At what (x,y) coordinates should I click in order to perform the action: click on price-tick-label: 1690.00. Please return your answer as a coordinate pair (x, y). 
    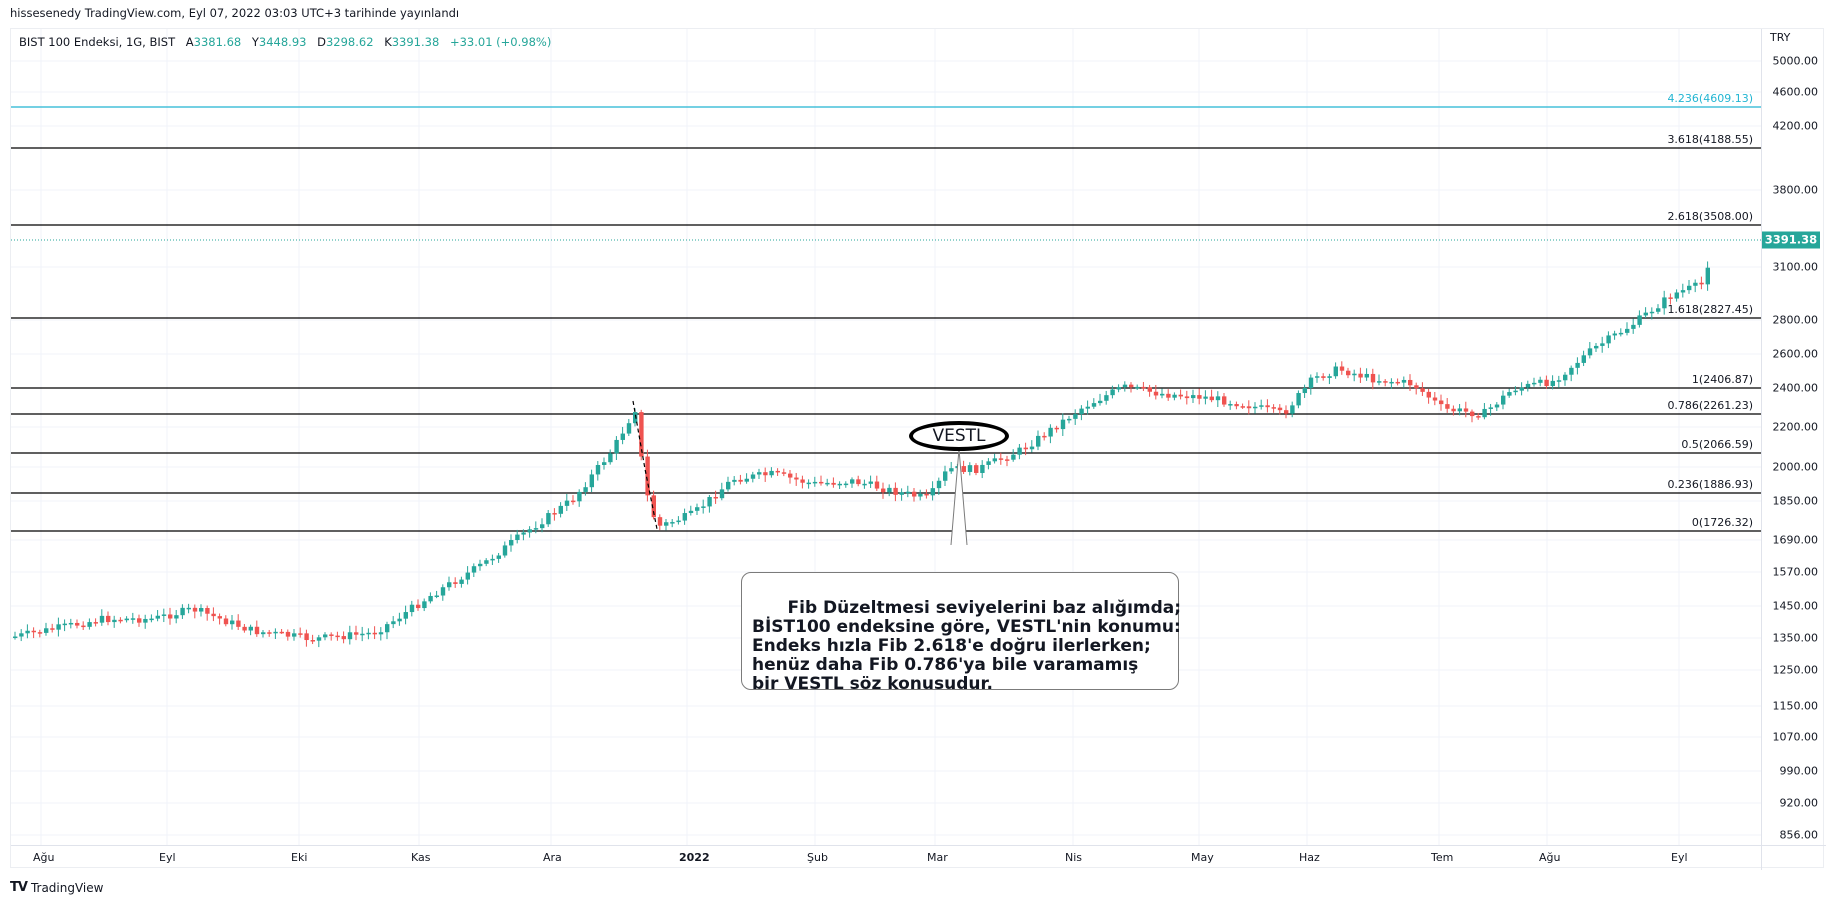
    Looking at the image, I should click on (1795, 540).